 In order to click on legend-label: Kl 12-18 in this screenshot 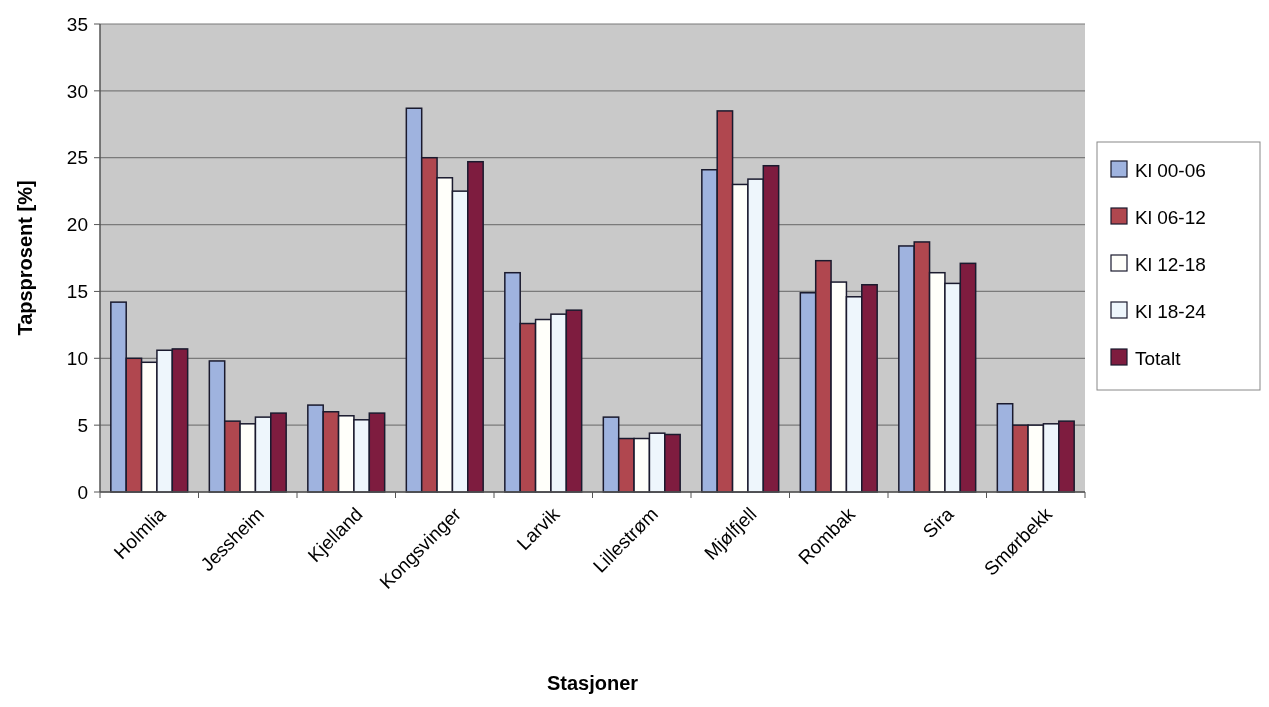, I will do `click(1170, 264)`.